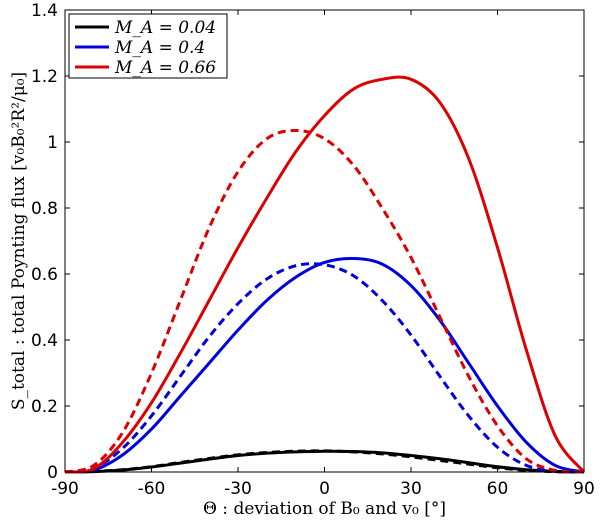  Describe the element at coordinates (165, 68) in the screenshot. I see `legend-label: M_A = 0.66` at that location.